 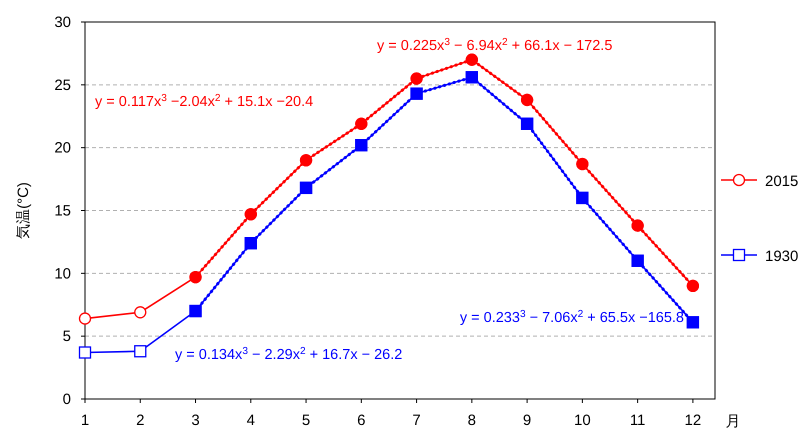 I want to click on y-tick-label: 0, so click(x=66, y=399).